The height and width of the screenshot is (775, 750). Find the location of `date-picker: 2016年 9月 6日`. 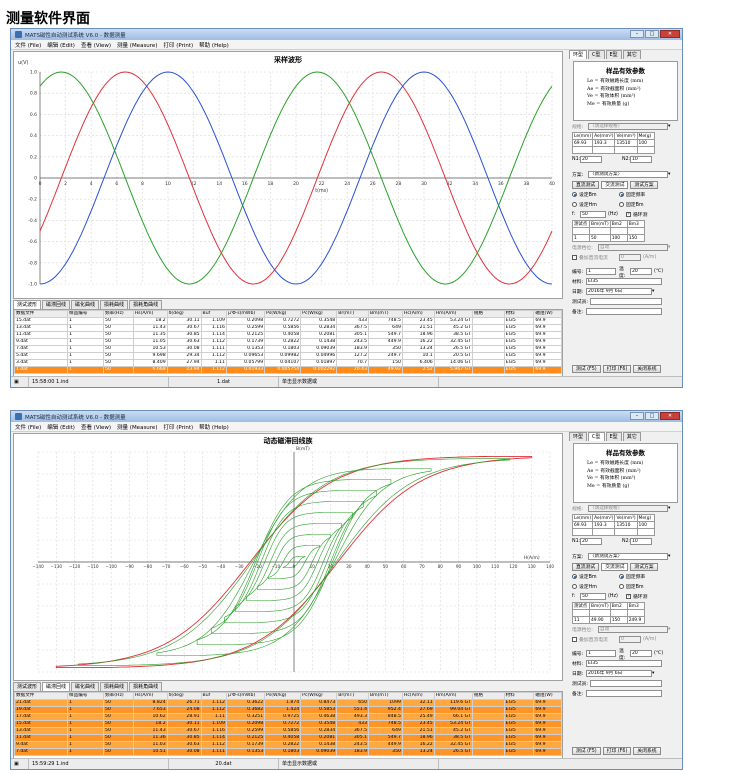

date-picker: 2016年 9月 6日 is located at coordinates (619, 673).